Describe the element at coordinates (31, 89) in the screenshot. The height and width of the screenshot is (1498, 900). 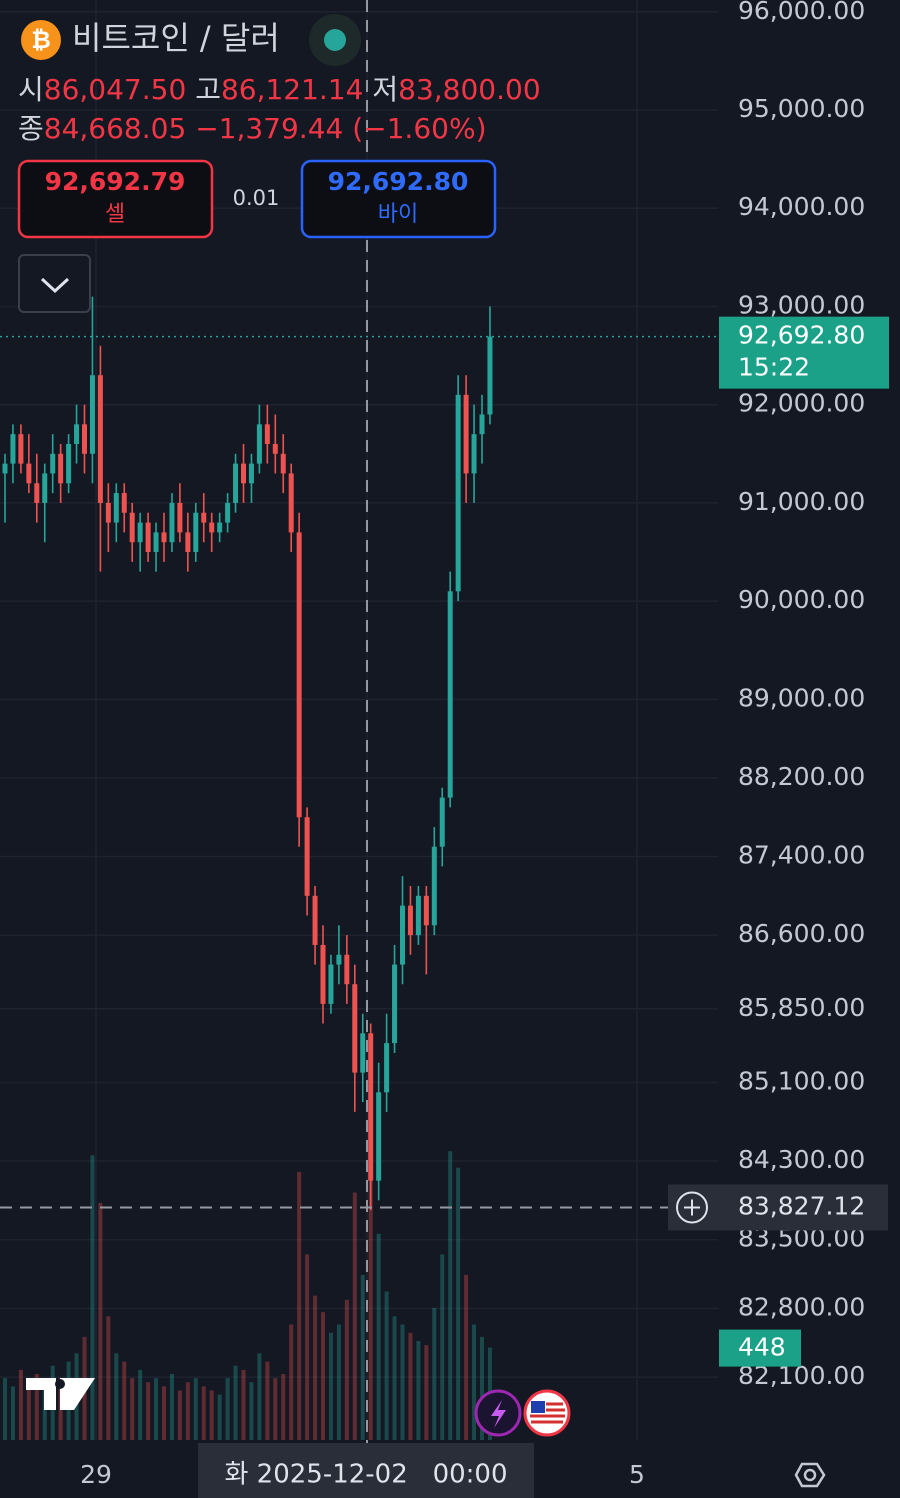
I see `open-label: 시` at that location.